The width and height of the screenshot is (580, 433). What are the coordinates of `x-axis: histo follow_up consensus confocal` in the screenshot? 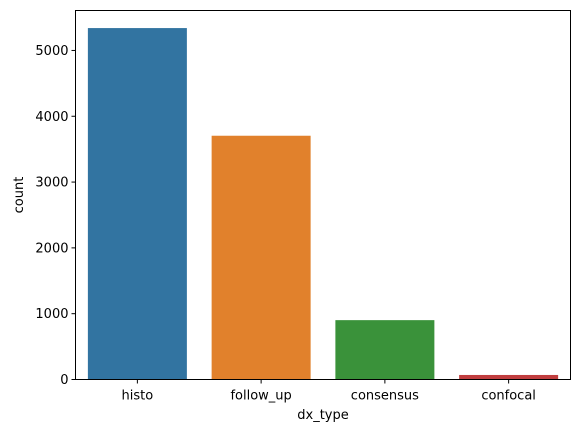 It's located at (329, 391).